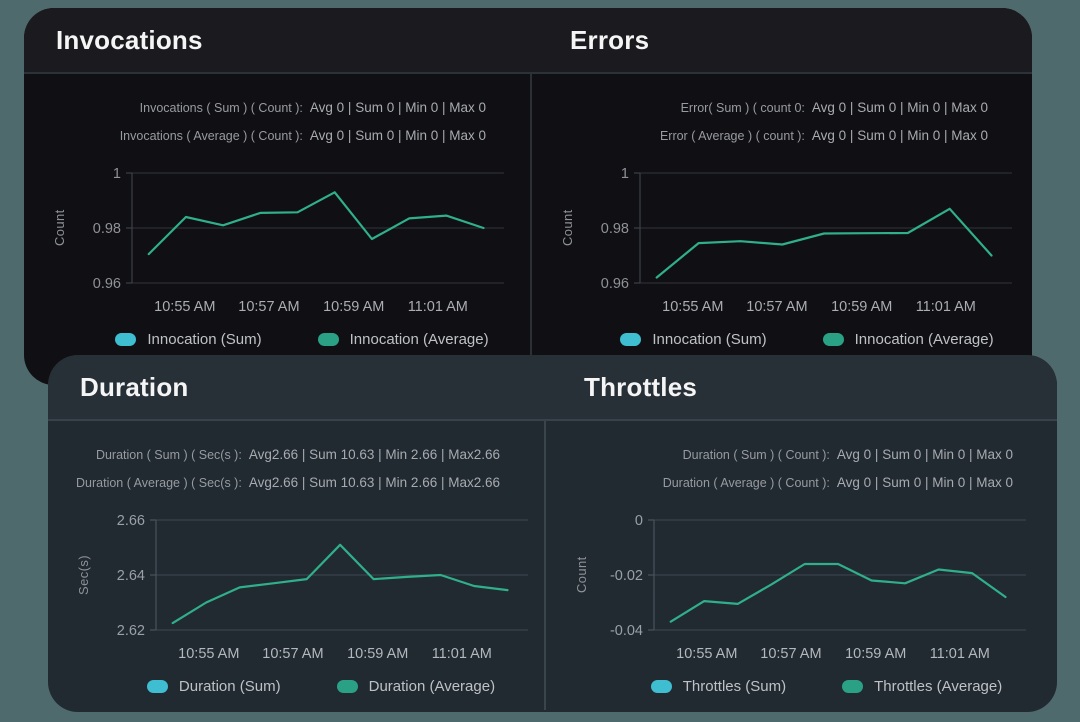  I want to click on duration-header: Duration, so click(297, 387).